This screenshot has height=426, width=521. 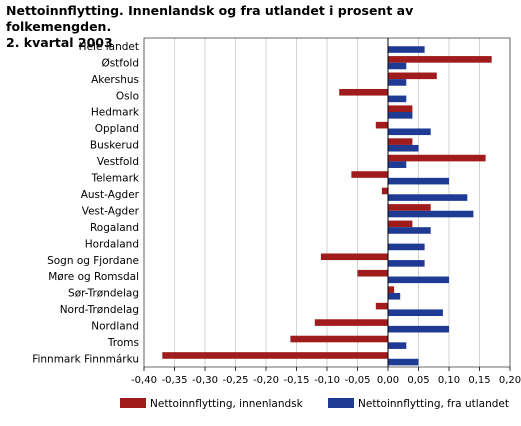 What do you see at coordinates (93, 277) in the screenshot?
I see `category-label-14: Møre og Romsdal` at bounding box center [93, 277].